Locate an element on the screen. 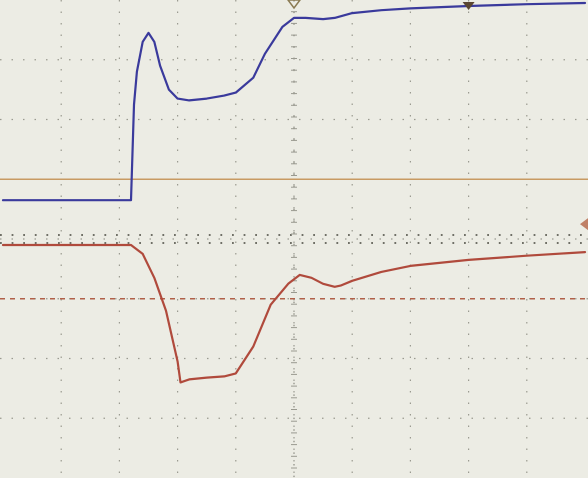  channel-level-marker is located at coordinates (584, 224).